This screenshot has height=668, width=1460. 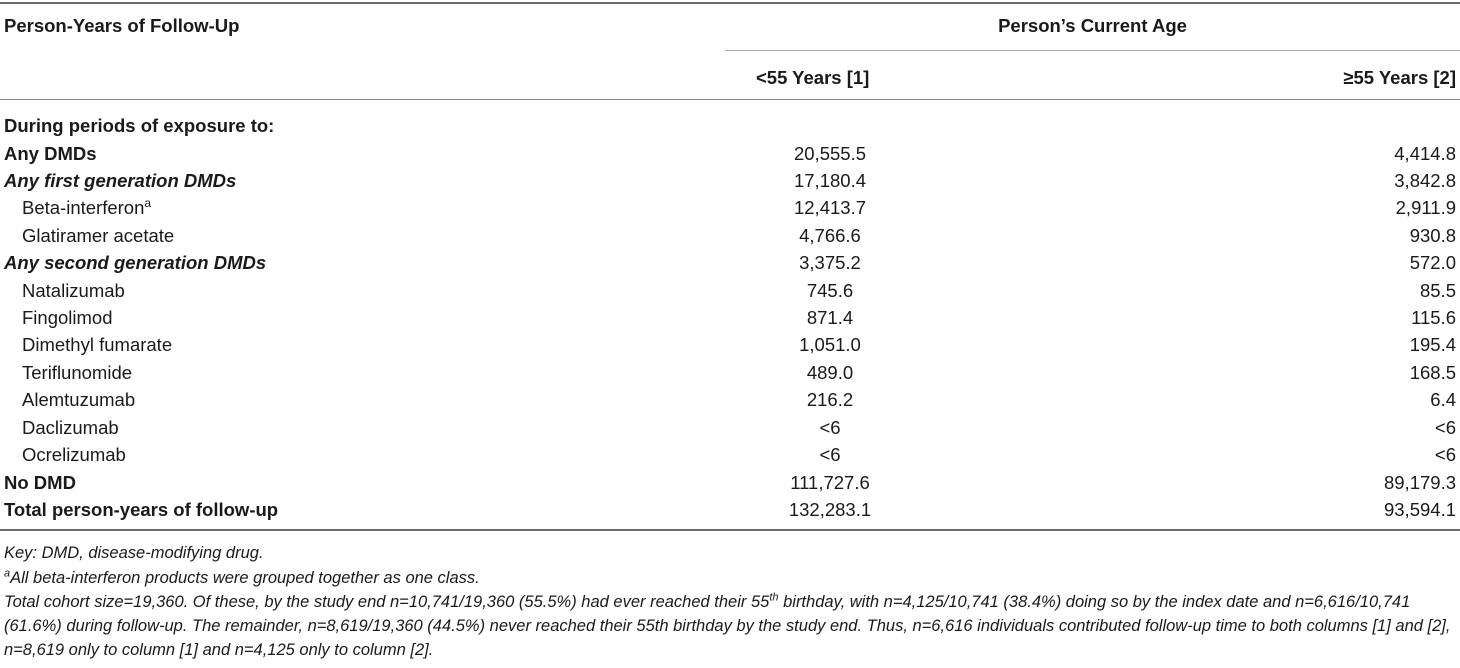 I want to click on cell-55-plus: 4,414.8, so click(x=1425, y=153).